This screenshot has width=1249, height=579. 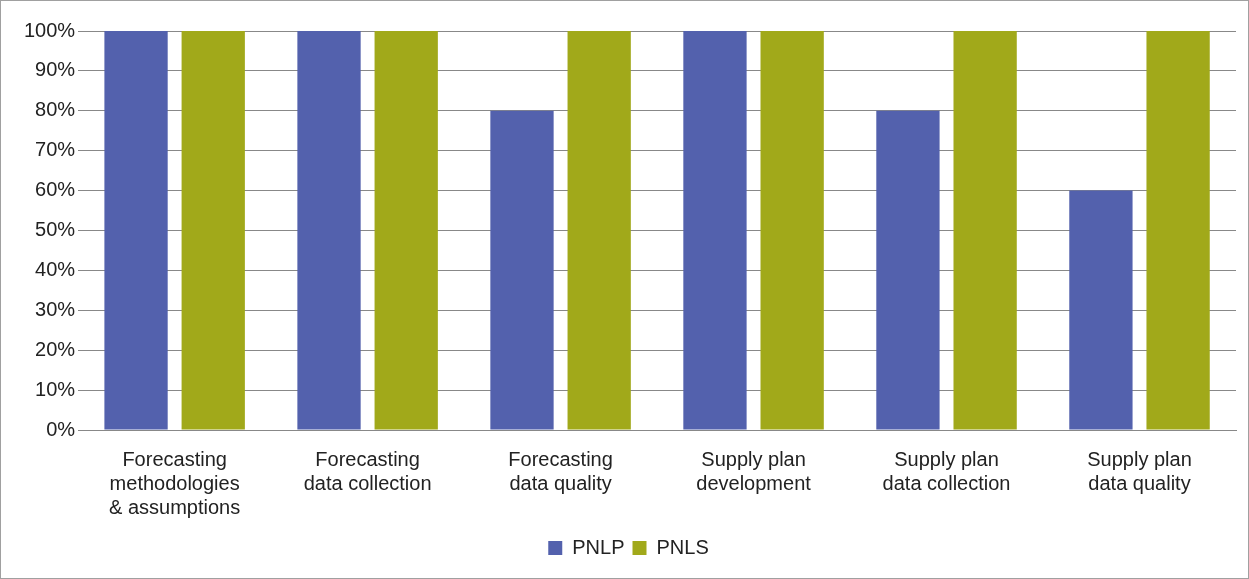 I want to click on y-tick-label: 100%, so click(x=50, y=29).